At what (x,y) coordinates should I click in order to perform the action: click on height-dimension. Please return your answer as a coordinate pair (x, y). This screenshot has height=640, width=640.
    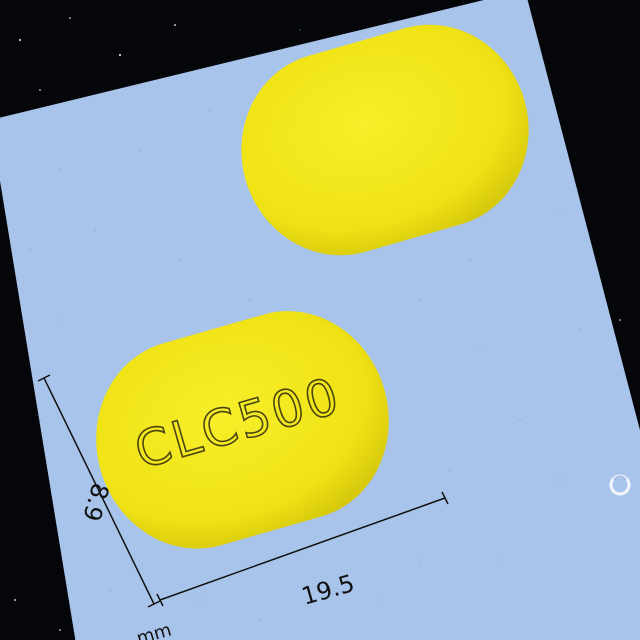
    Looking at the image, I should click on (99, 491).